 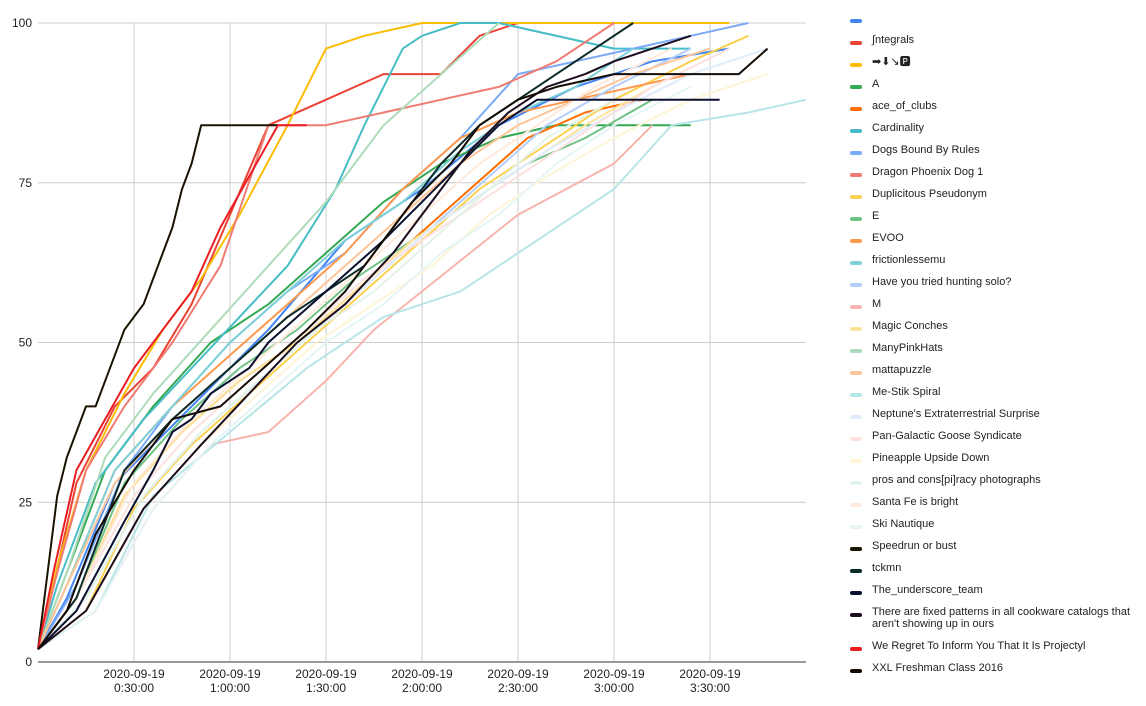 I want to click on legend-label: Ski Nautique, so click(x=903, y=524).